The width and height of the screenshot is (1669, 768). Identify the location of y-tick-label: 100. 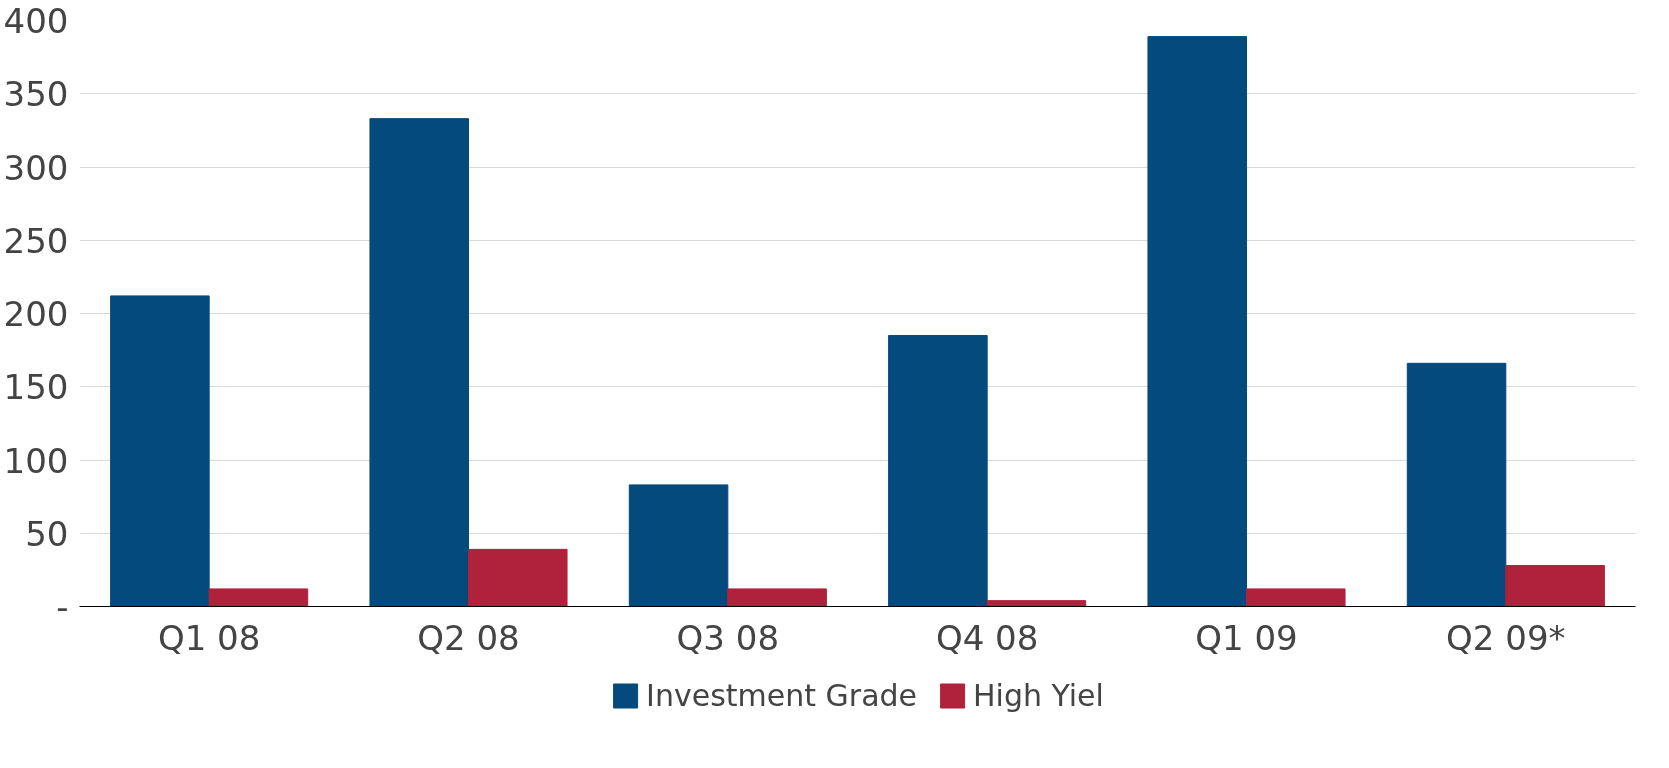
(36, 460).